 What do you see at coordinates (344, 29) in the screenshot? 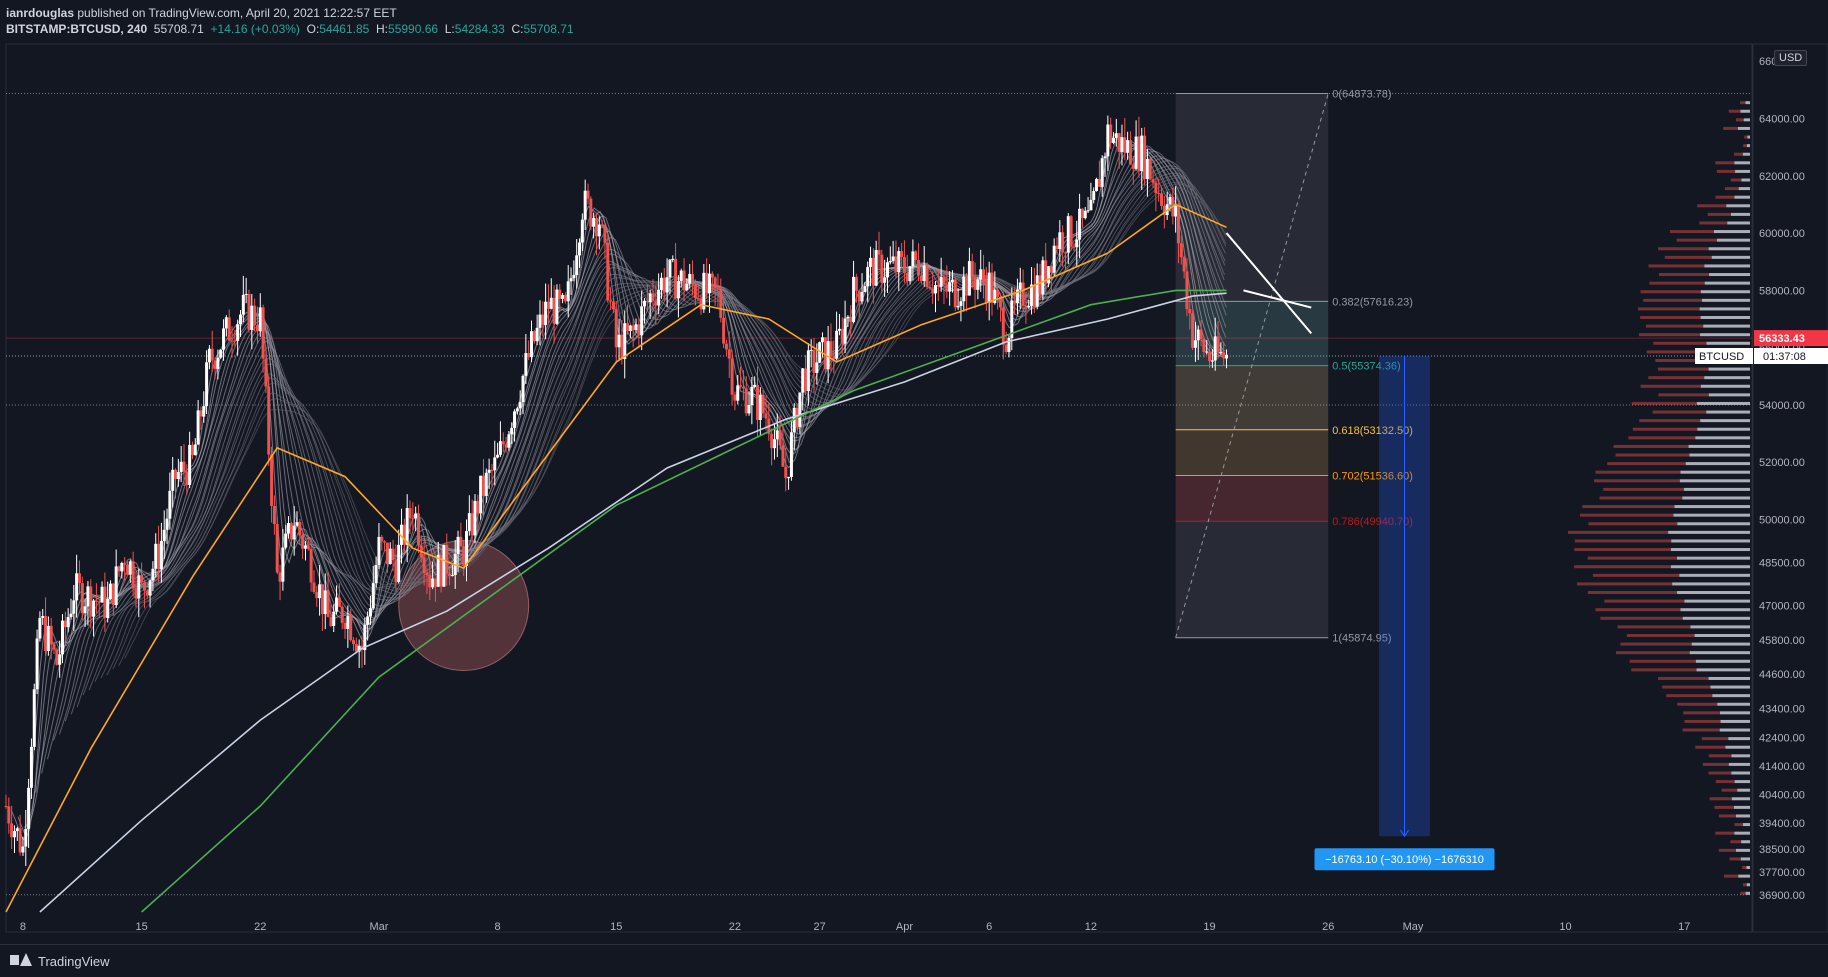
I see `open-value: 54461.85` at bounding box center [344, 29].